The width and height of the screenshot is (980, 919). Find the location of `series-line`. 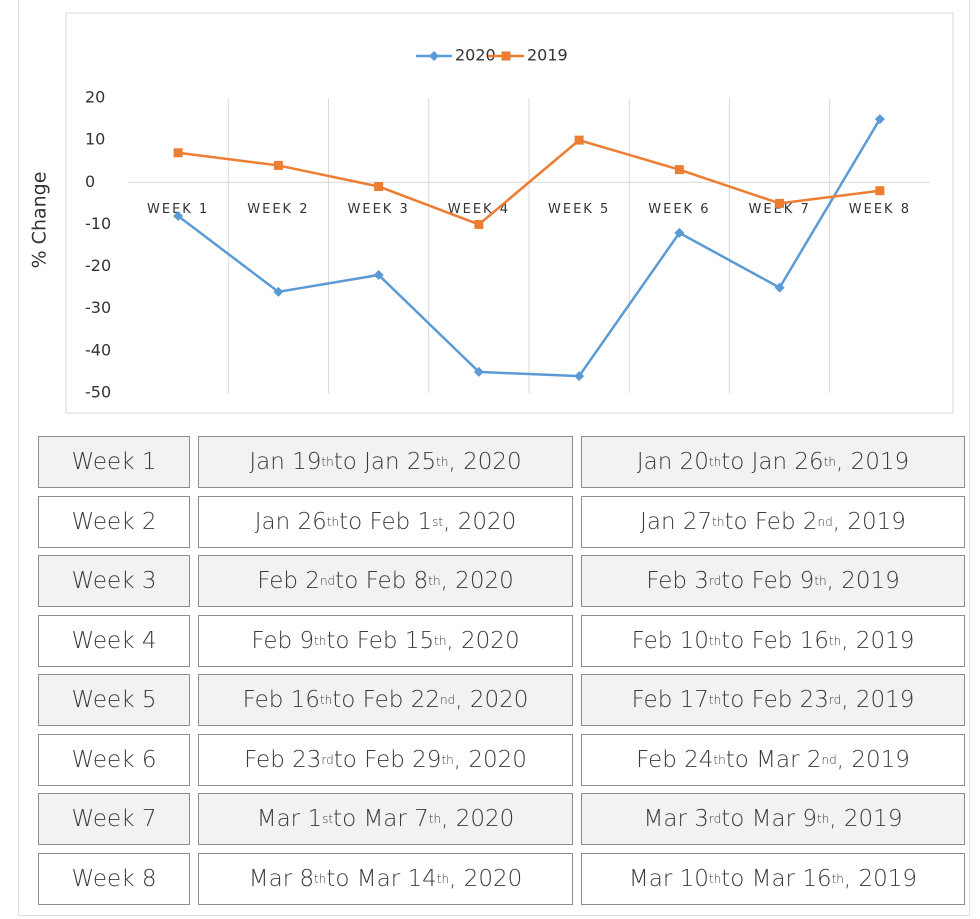

series-line is located at coordinates (529, 182).